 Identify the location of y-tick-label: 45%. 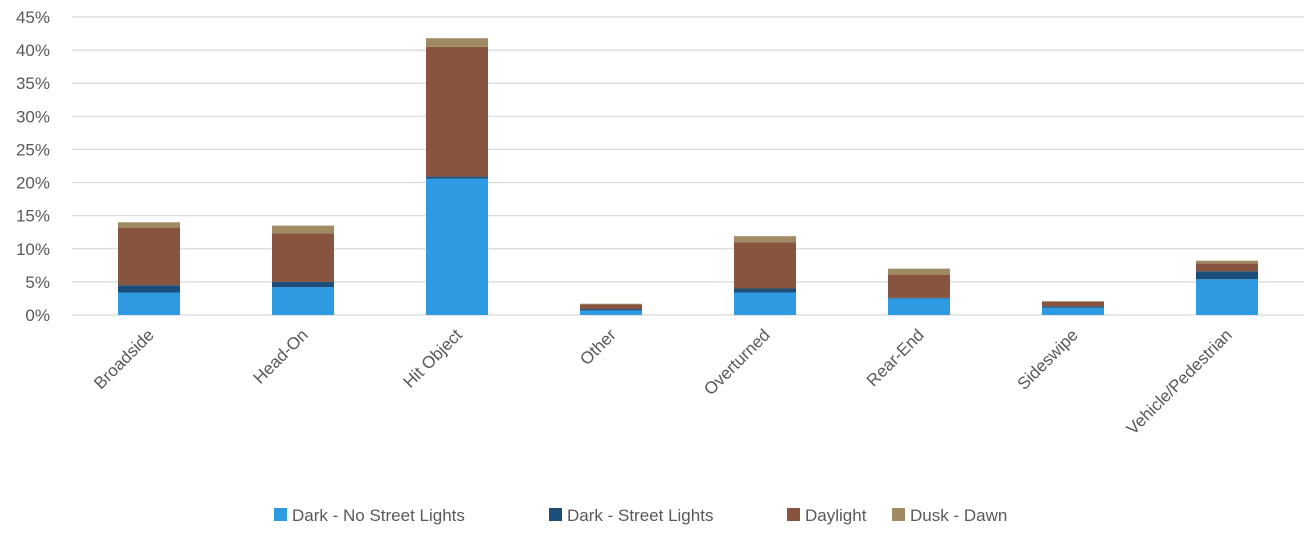
(33, 17).